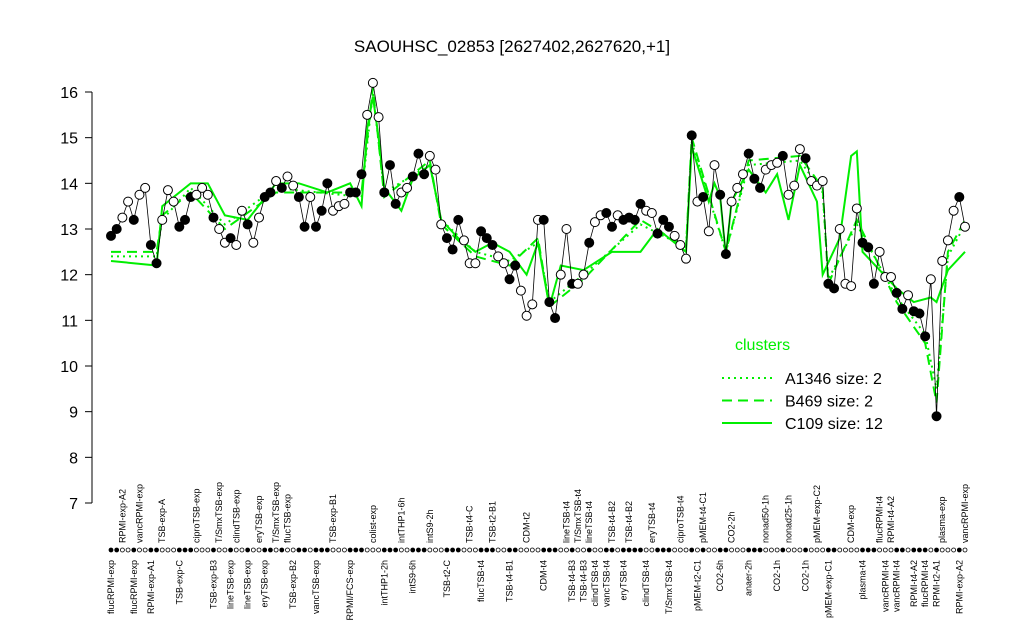  Describe the element at coordinates (231, 584) in the screenshot. I see `x-tick-label: lineTSB-exp` at that location.